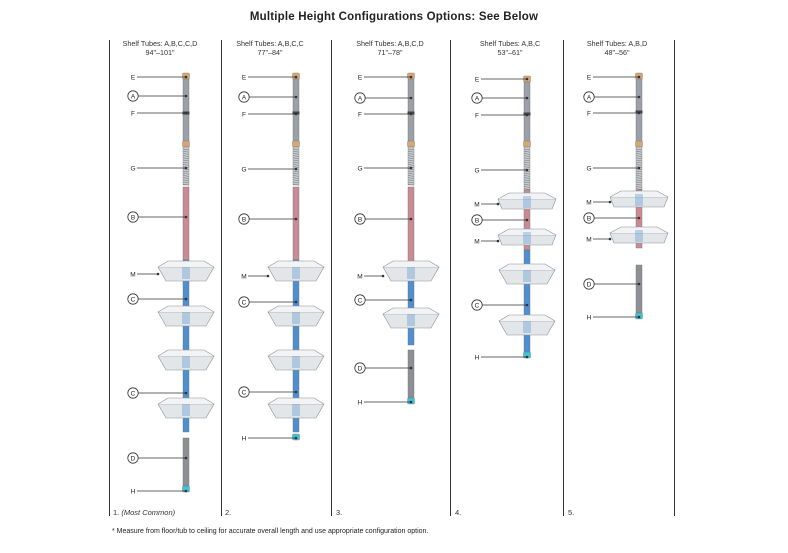 The image size is (788, 553). Describe the element at coordinates (390, 48) in the screenshot. I see `column-3-header: Shelf Tubes: A,B,C,D 71"–78"` at that location.